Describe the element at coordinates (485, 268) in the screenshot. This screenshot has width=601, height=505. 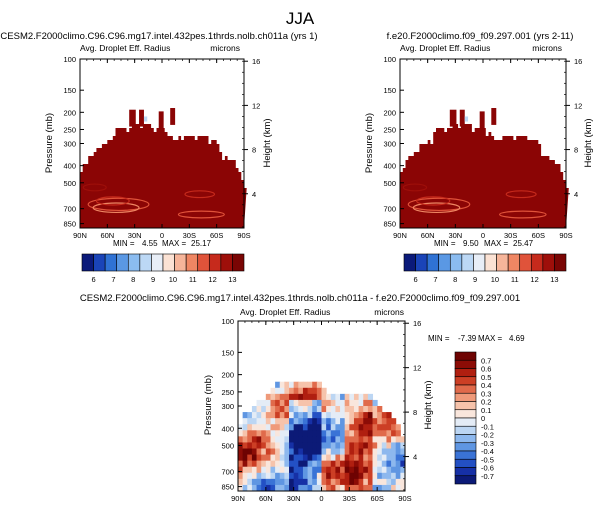
I see `right-colorbar: 6 7 8 9 10 11 12 13` at that location.